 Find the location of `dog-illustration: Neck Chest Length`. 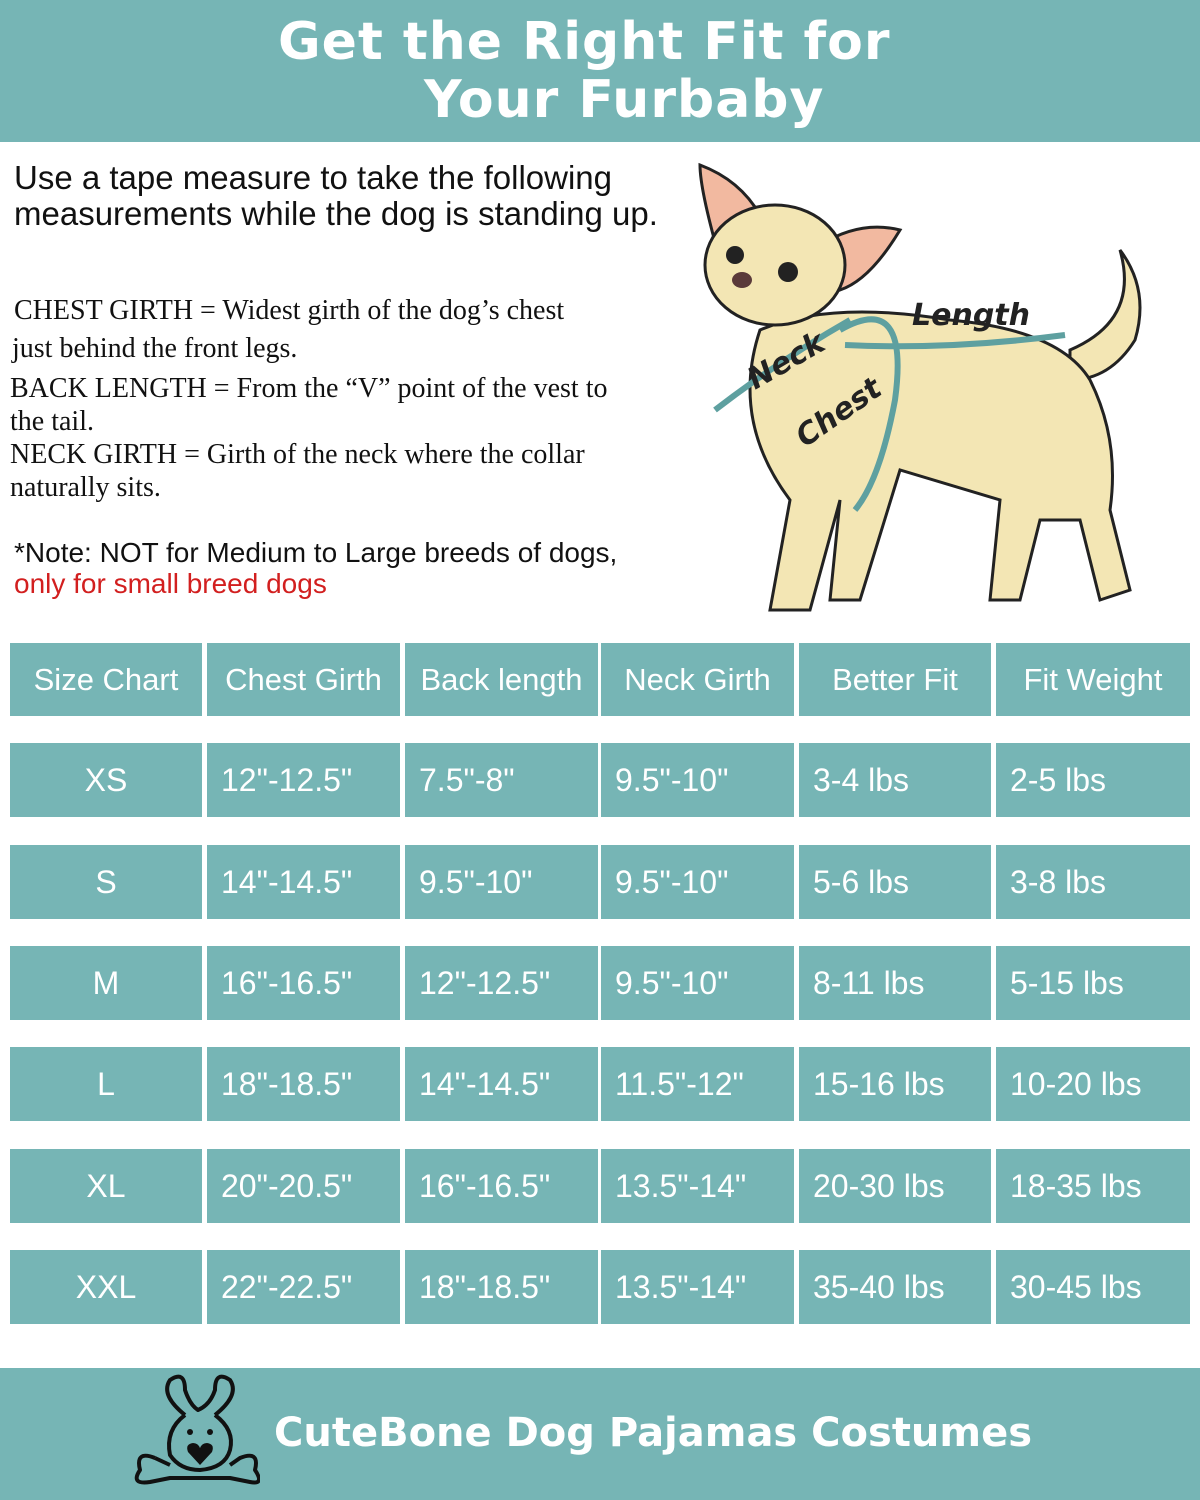

dog-illustration: Neck Chest Length is located at coordinates (920, 387).